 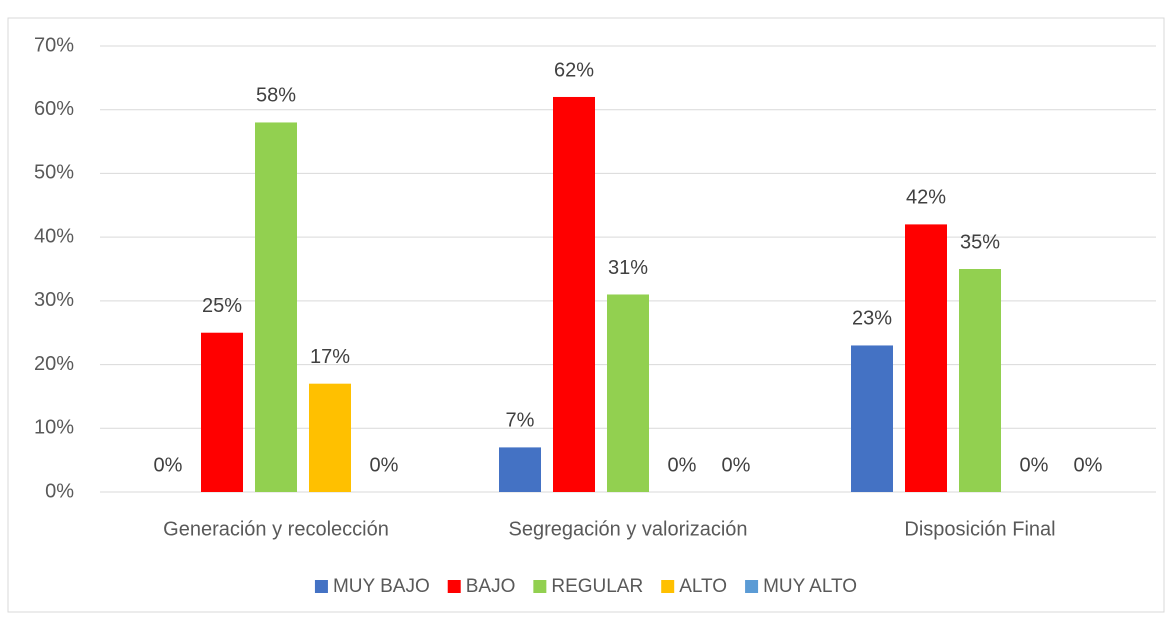 I want to click on y-tick-label: 30%, so click(x=54, y=300).